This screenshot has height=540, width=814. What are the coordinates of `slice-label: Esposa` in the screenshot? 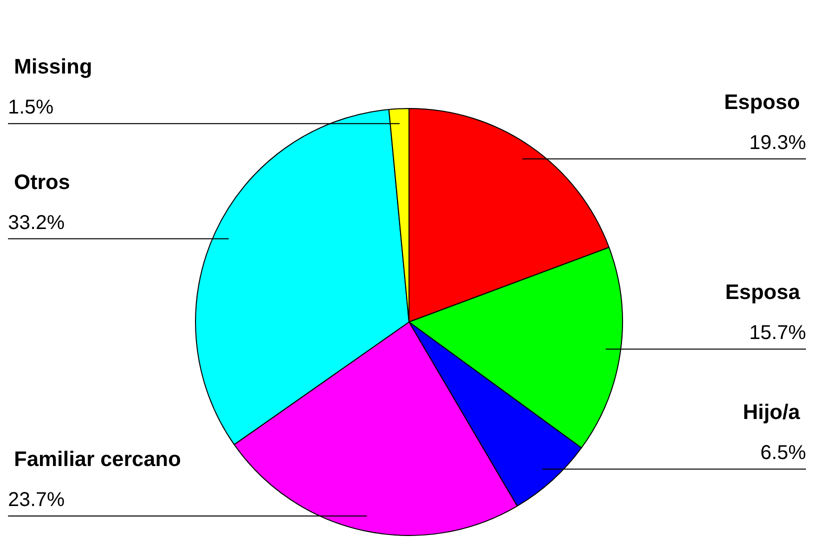 It's located at (762, 292).